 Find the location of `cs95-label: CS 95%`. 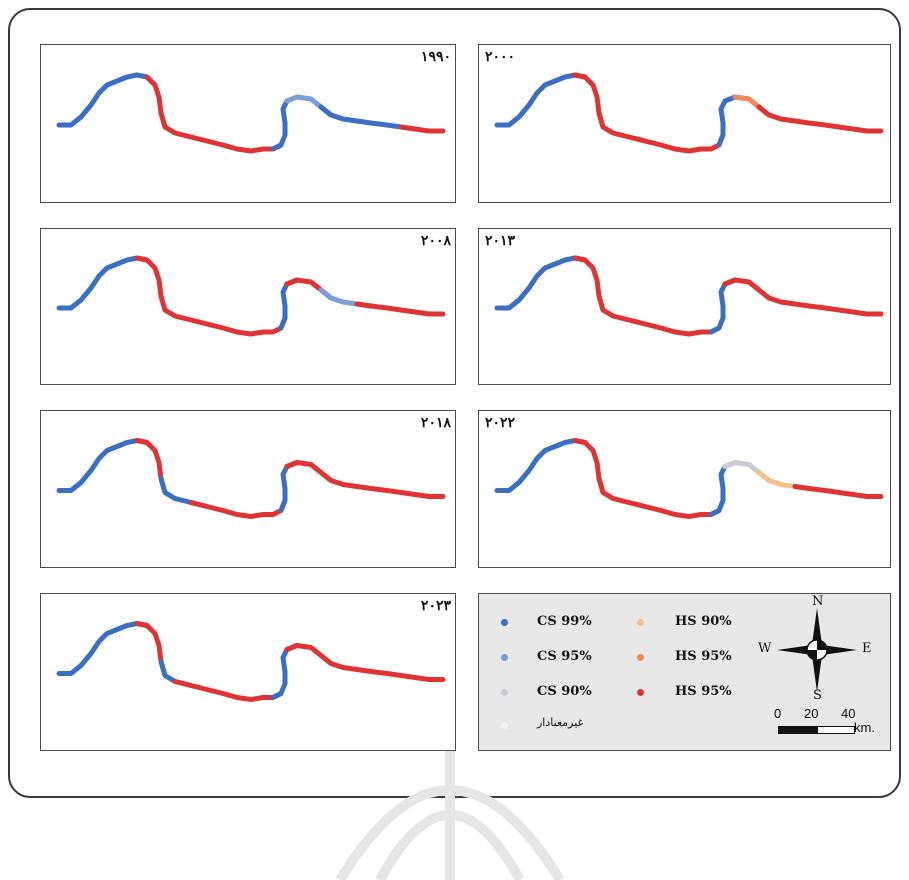

cs95-label: CS 95% is located at coordinates (564, 656).